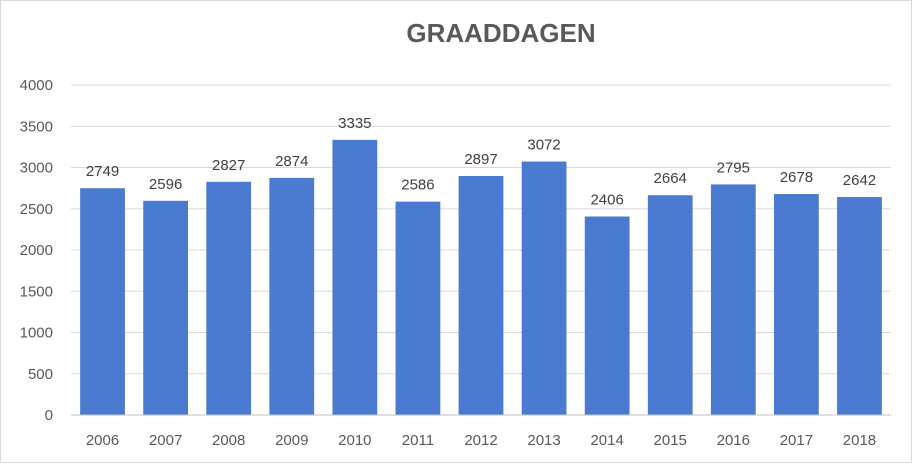 This screenshot has height=464, width=912. I want to click on data-label-2007: 2596, so click(165, 184).